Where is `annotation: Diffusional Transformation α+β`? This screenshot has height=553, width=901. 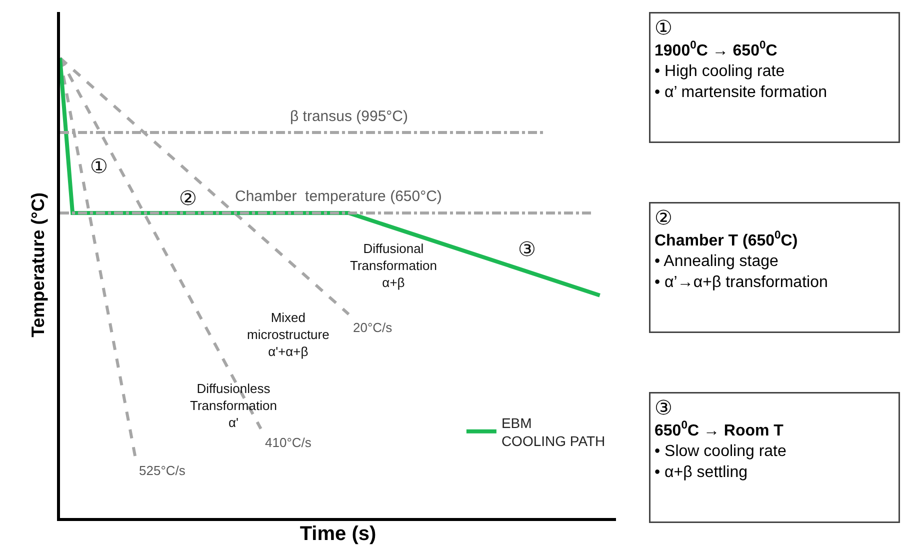
annotation: Diffusional Transformation α+β is located at coordinates (393, 265).